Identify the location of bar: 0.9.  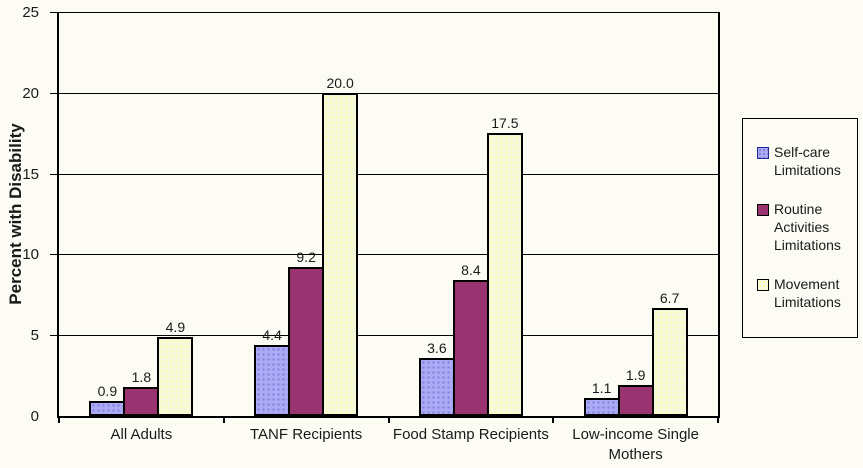
(107, 399).